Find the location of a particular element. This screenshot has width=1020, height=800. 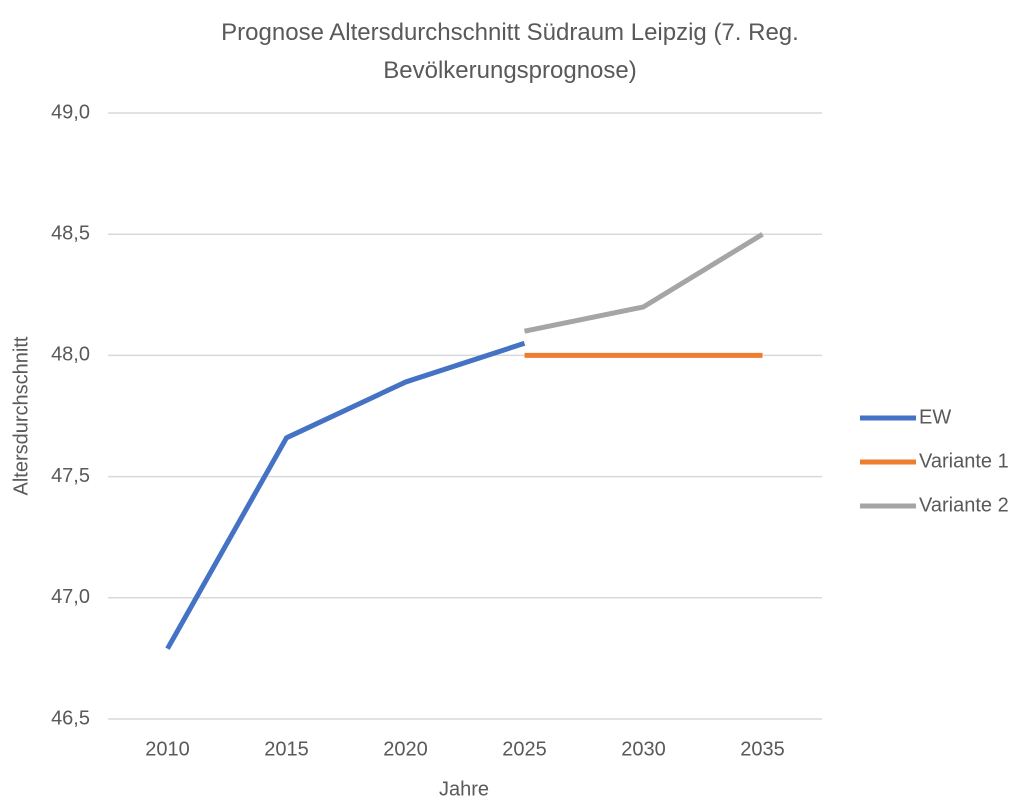

legend-label: Variante 2 is located at coordinates (964, 505).